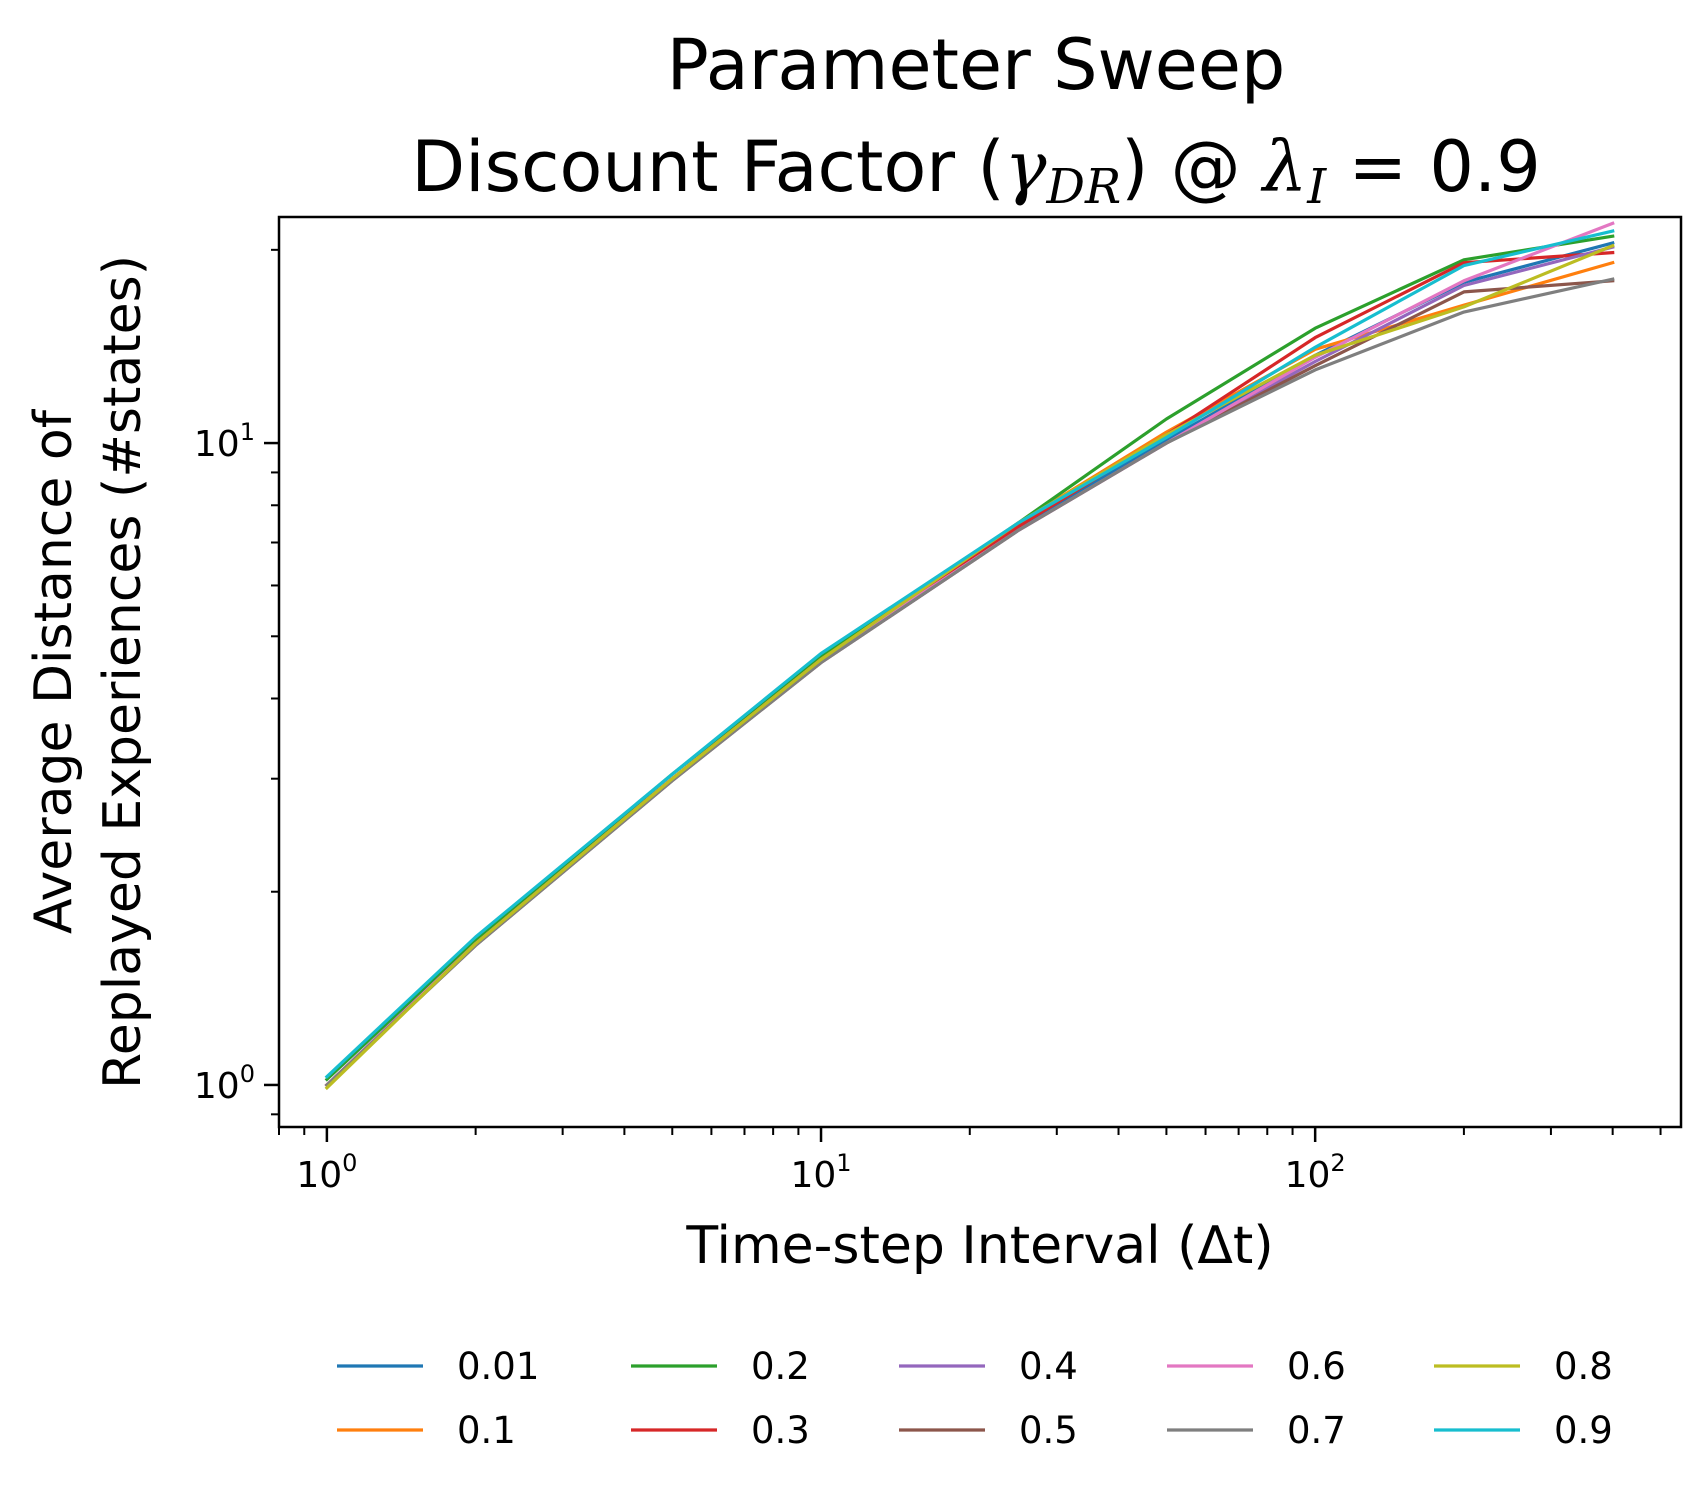 Image resolution: width=1702 pixels, height=1491 pixels. I want to click on y-axis-label-line1: Average Distance of, so click(54, 671).